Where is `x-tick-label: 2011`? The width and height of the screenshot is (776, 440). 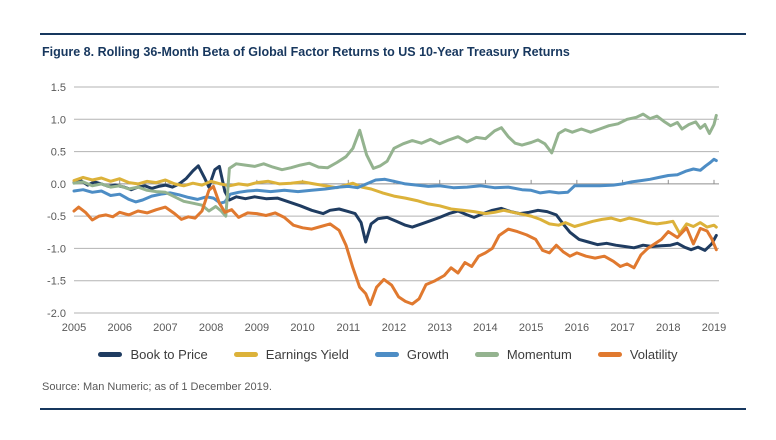 x-tick-label: 2011 is located at coordinates (348, 328).